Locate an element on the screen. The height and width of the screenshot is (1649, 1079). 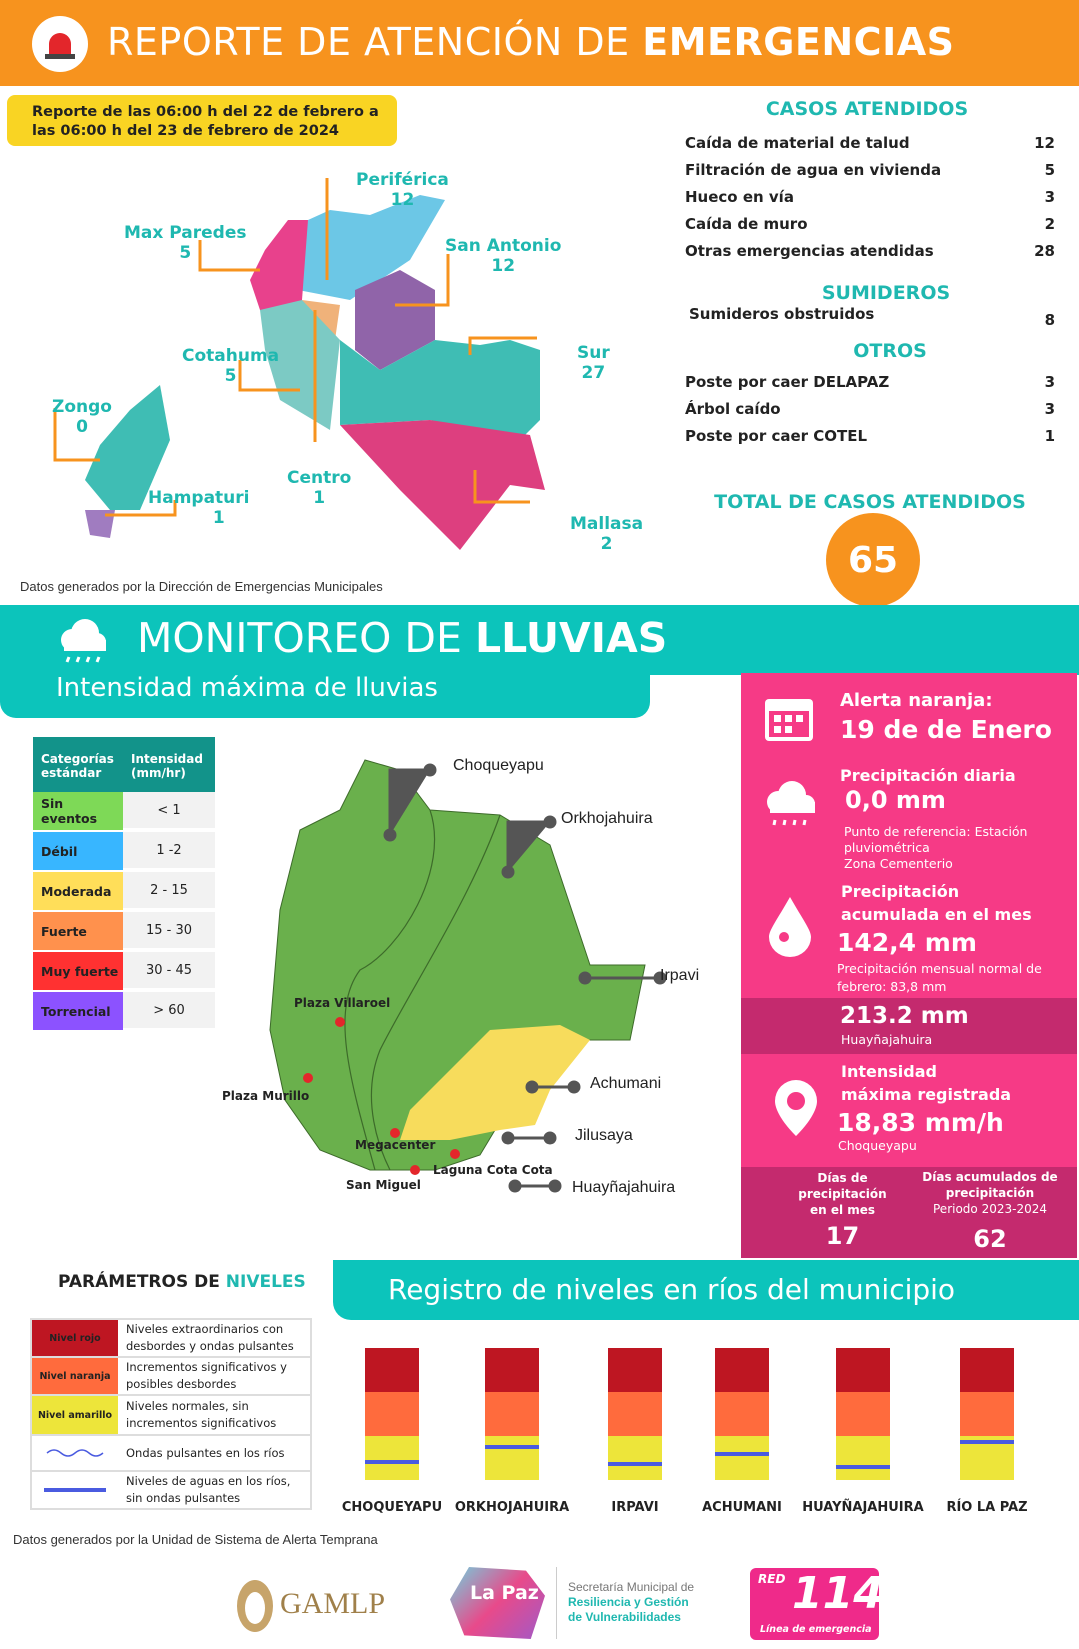
district-hampaturi is located at coordinates (100, 524).